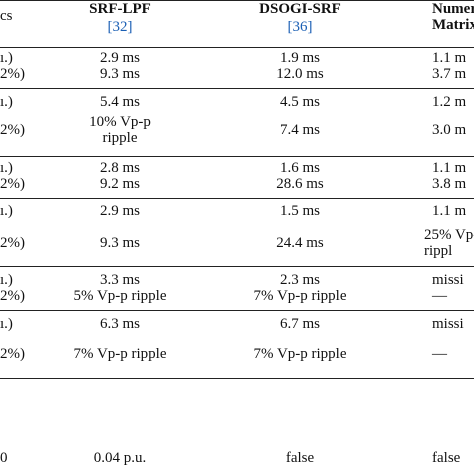 This screenshot has height=474, width=474. Describe the element at coordinates (119, 102) in the screenshot. I see `cell-value: 5.4 ms` at that location.